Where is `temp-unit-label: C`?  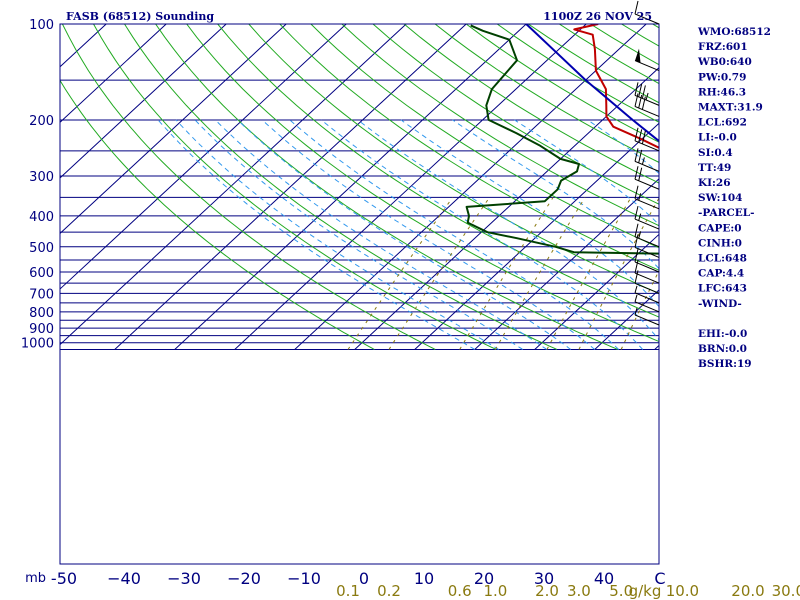
temp-unit-label: C is located at coordinates (659, 578).